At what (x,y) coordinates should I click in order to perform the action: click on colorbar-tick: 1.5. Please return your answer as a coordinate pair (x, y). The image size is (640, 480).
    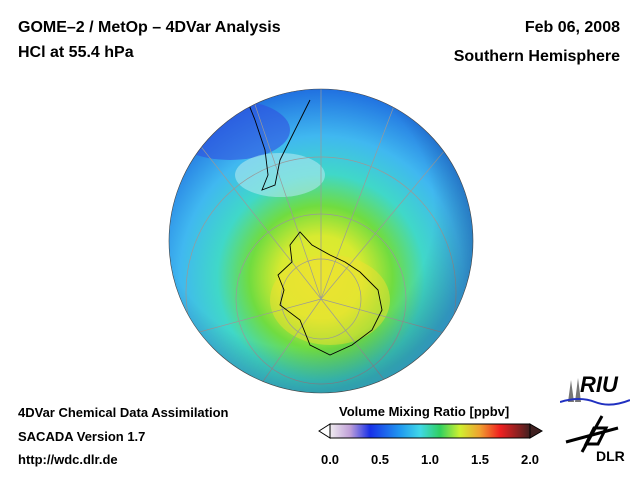
    Looking at the image, I should click on (480, 459).